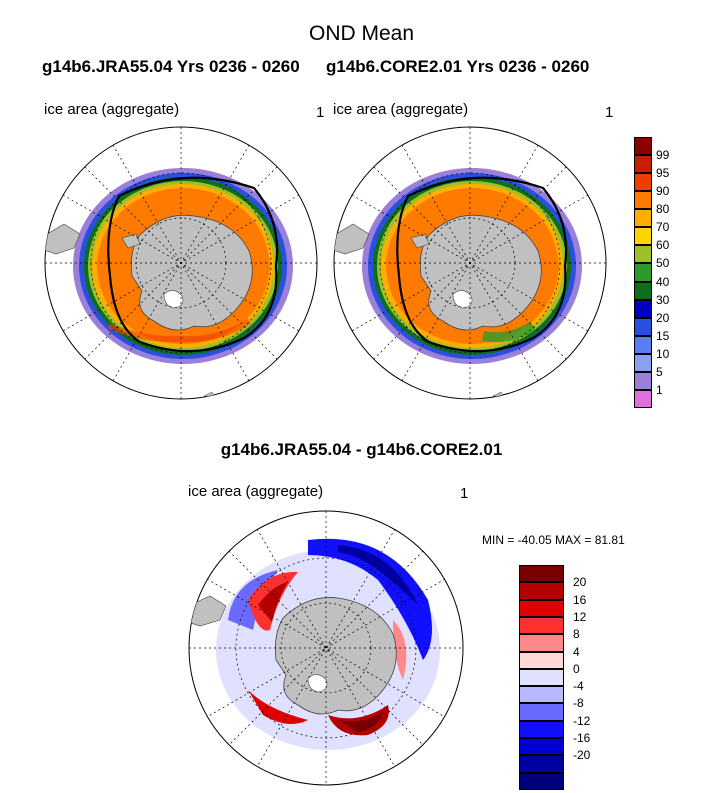 This screenshot has width=723, height=793. What do you see at coordinates (663, 353) in the screenshot?
I see `colorbar-tick-label: 10` at bounding box center [663, 353].